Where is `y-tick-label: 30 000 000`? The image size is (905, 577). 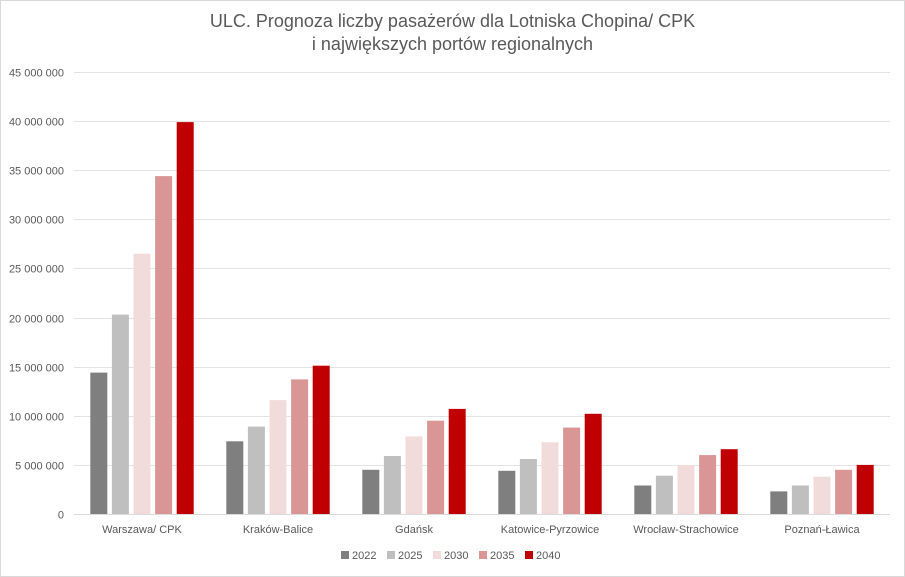
y-tick-label: 30 000 000 is located at coordinates (36, 221).